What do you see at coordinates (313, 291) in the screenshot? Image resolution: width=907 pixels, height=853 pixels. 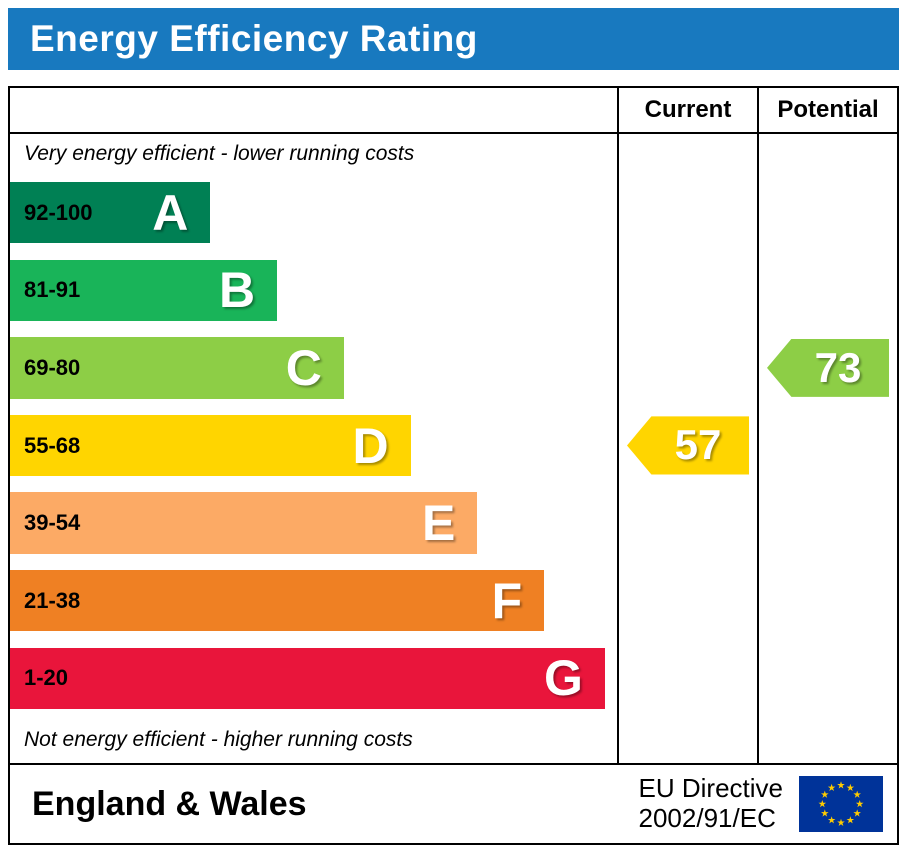 I see `band-row-b: 81-91 B` at bounding box center [313, 291].